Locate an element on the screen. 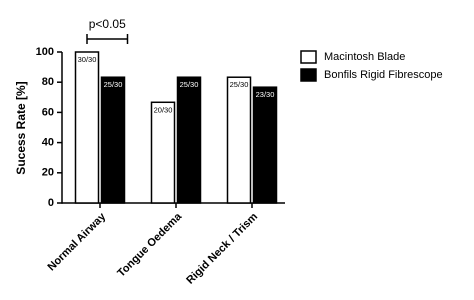 Image resolution: width=474 pixels, height=300 pixels. value-label: 23/30 is located at coordinates (265, 94).